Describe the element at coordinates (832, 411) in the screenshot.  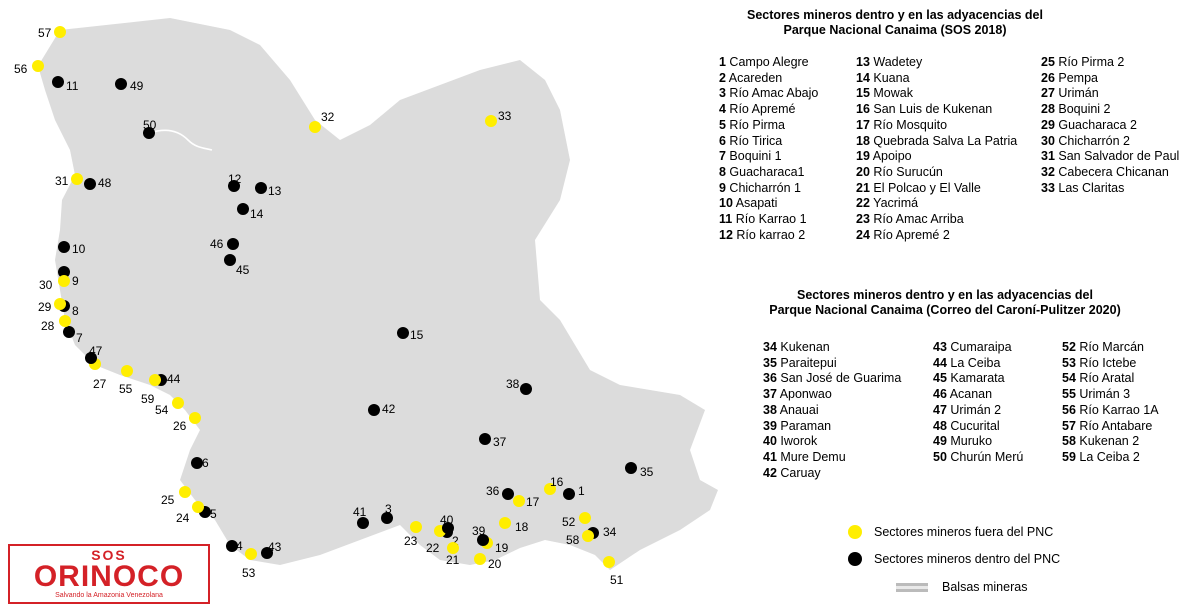
I see `sector-item: 38 Anauai` at that location.